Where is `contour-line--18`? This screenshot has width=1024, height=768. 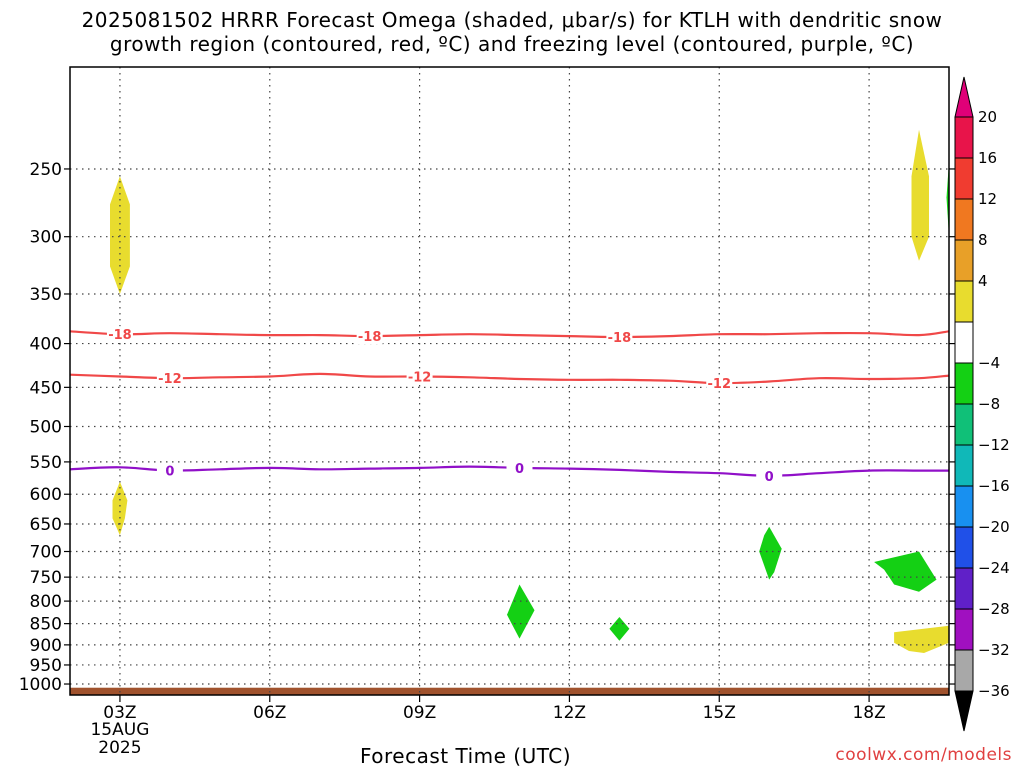
contour-line--18 is located at coordinates (509, 334).